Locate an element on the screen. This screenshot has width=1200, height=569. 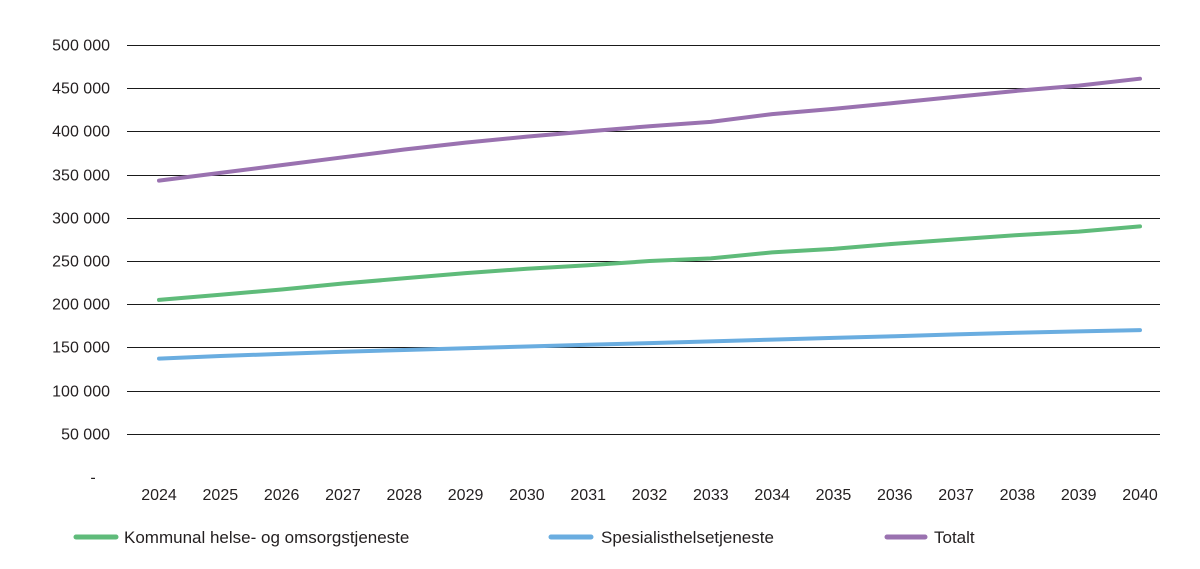
y-tick-label: 500 000 is located at coordinates (81, 46).